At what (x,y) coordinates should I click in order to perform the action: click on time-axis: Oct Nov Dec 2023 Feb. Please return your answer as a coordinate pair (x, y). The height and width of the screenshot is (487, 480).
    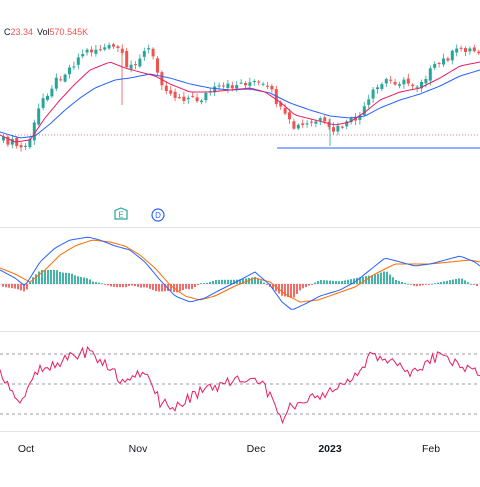
    Looking at the image, I should click on (229, 449).